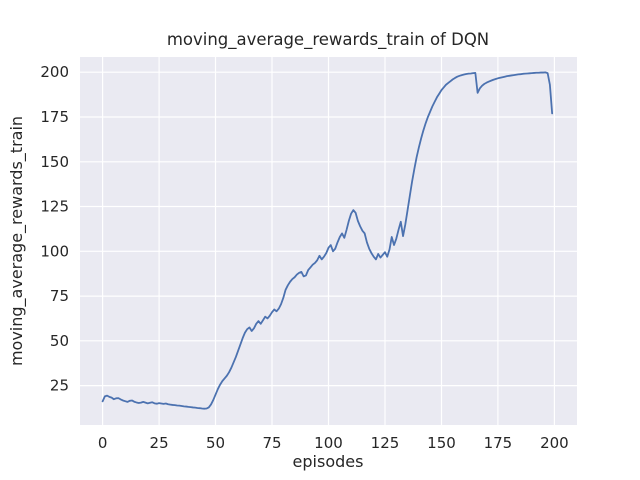  Describe the element at coordinates (17, 241) in the screenshot. I see `y-axis-label: moving_average_rewards_train` at that location.